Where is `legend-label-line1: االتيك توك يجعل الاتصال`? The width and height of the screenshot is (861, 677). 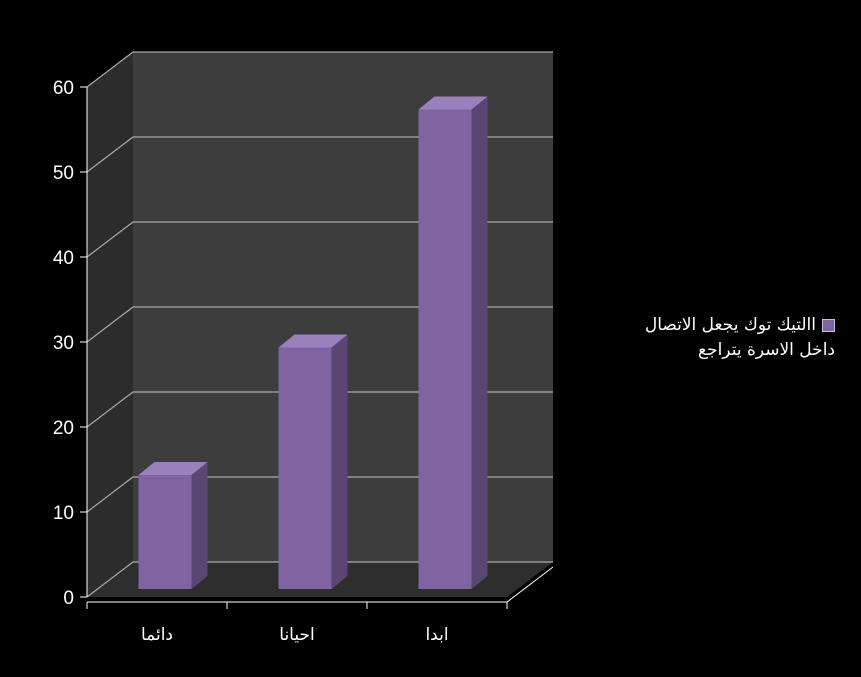
legend-label-line1: االتيك توك يجعل الاتصال is located at coordinates (730, 325).